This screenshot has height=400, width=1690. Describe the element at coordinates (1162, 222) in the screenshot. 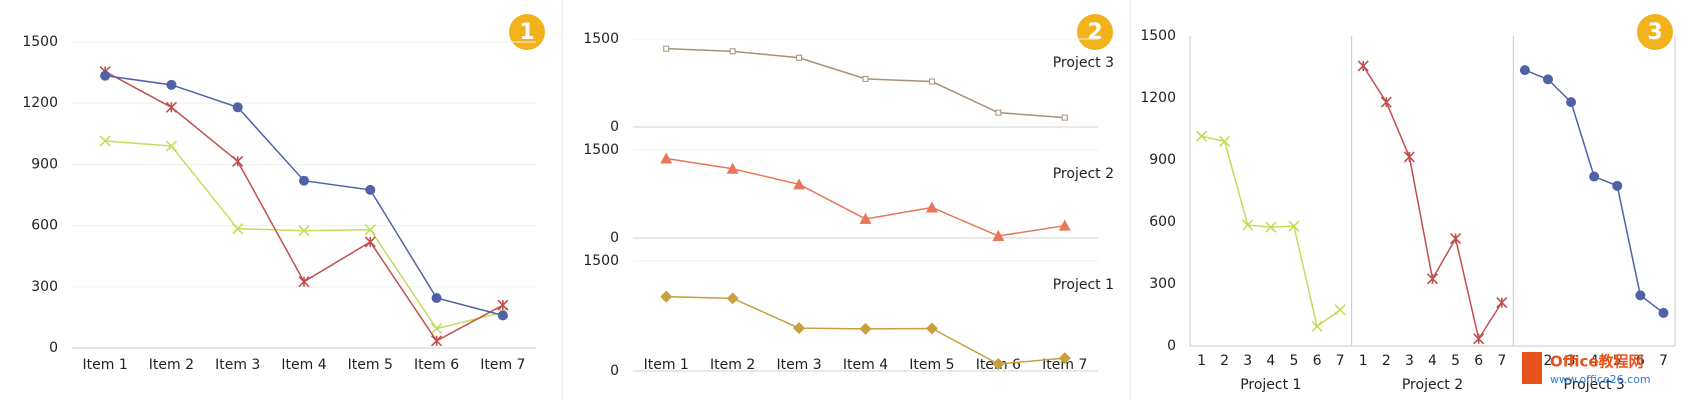

I see `y-tick-label: 600` at that location.